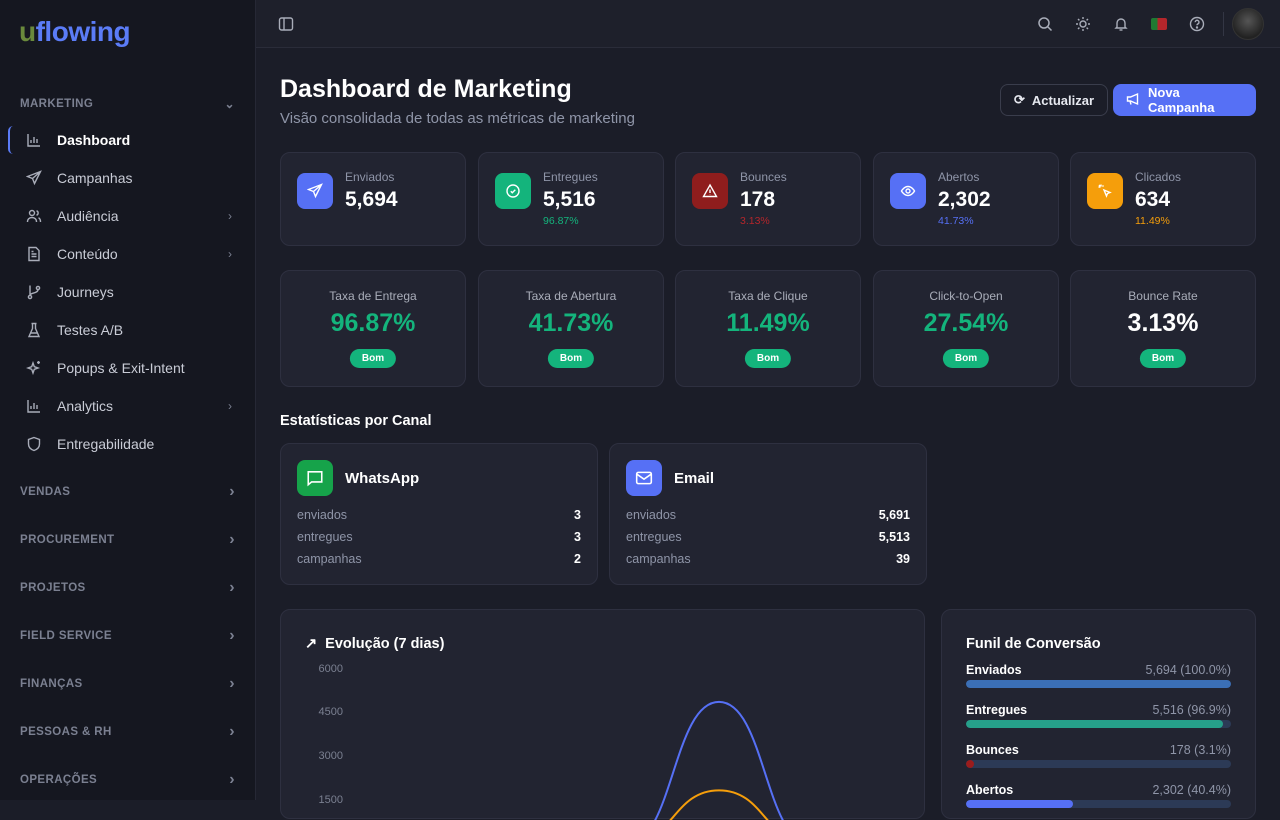 The image size is (1280, 820). What do you see at coordinates (1152, 221) in the screenshot?
I see `stat-percent: 11.49%` at bounding box center [1152, 221].